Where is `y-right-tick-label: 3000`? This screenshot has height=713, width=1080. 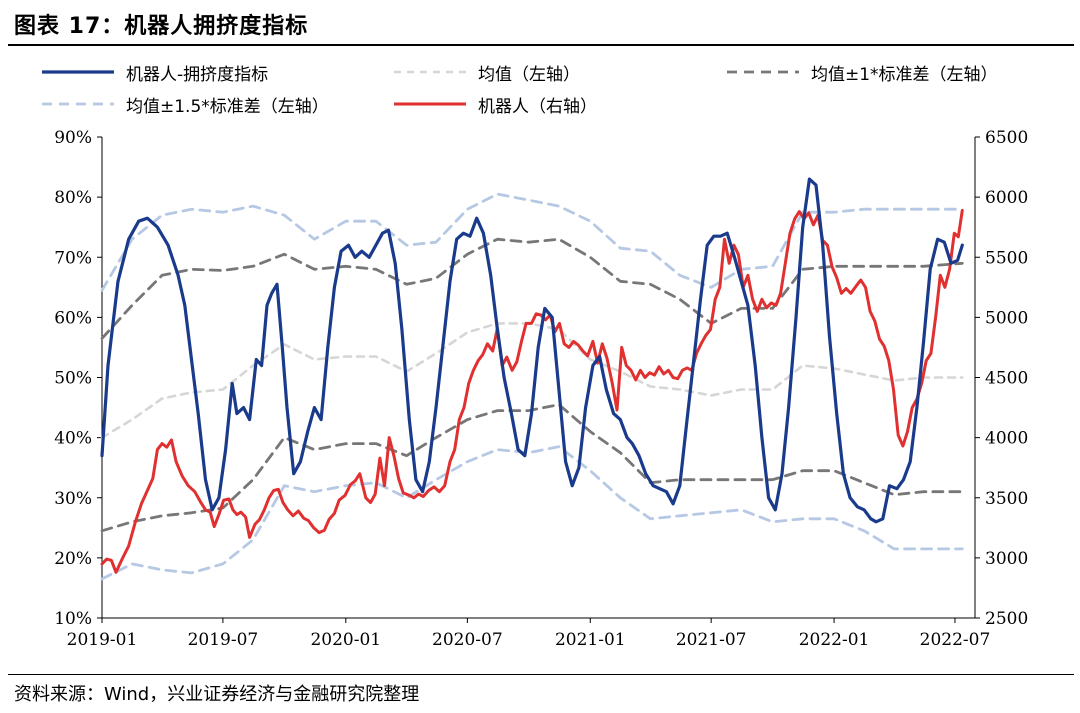 y-right-tick-label: 3000 is located at coordinates (1006, 559).